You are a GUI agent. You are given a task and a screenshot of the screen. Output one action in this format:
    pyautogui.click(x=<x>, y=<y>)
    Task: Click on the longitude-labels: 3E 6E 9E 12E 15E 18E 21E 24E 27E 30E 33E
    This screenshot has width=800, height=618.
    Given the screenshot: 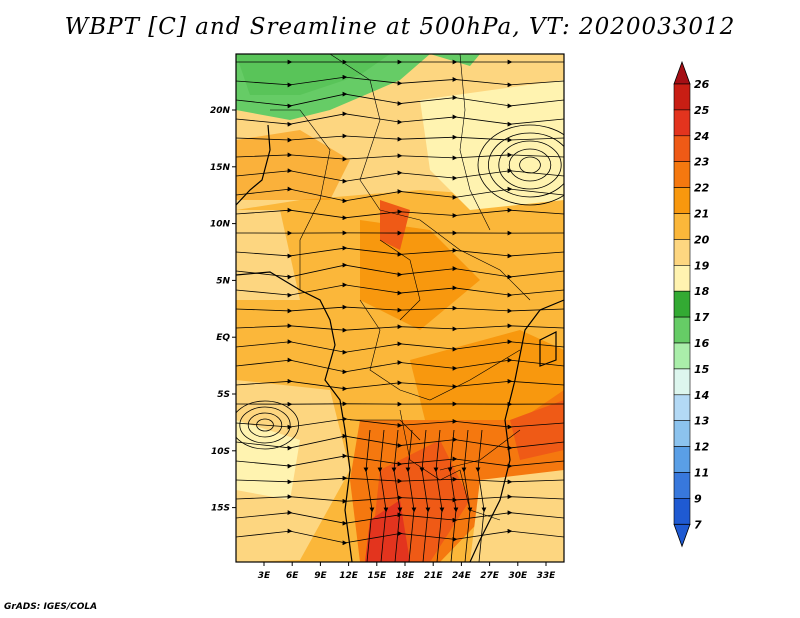 What is the action you would take?
    pyautogui.click(x=407, y=571)
    